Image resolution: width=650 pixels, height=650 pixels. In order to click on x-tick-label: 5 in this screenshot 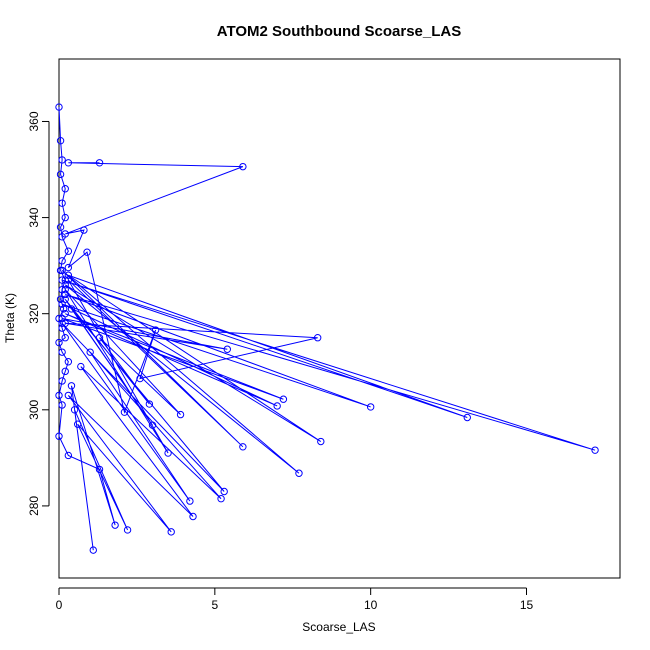, I will do `click(214, 605)`.